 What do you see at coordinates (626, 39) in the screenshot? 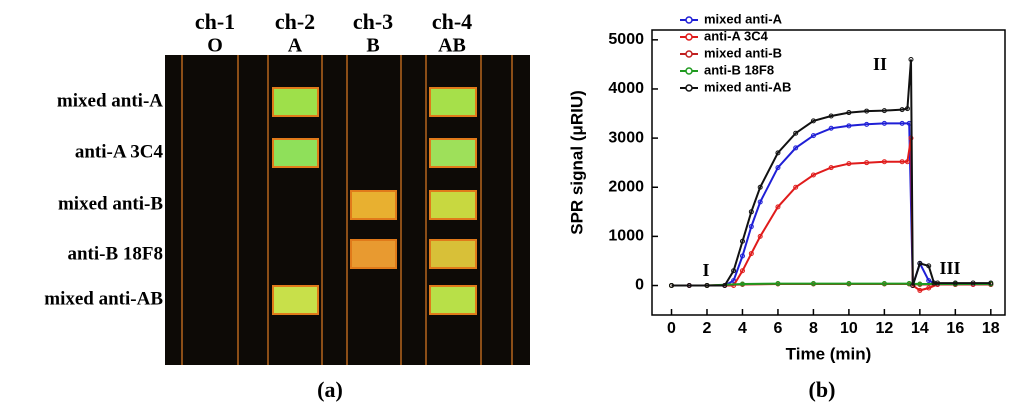
I see `y-tick-label: 5000` at bounding box center [626, 39].